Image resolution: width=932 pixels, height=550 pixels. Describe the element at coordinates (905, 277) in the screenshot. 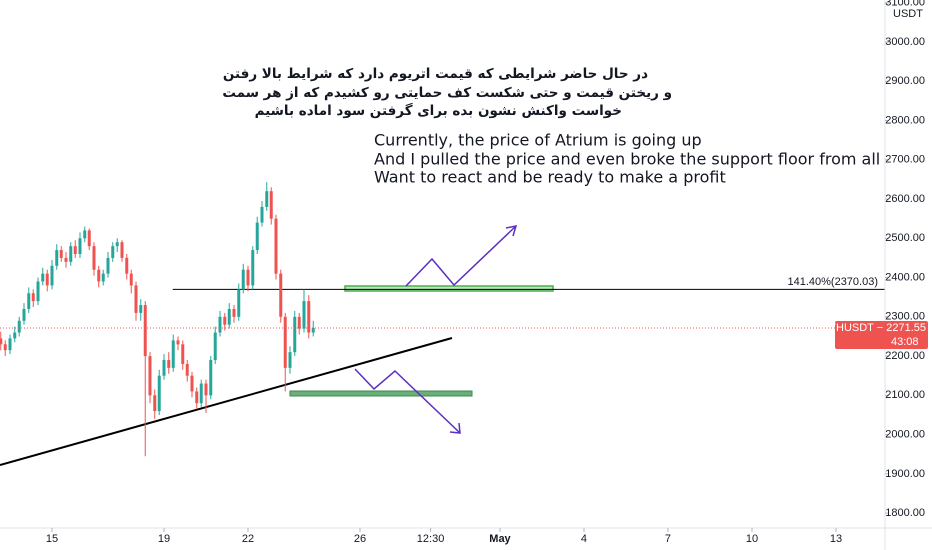

I see `y-tick-label: 2400.00` at that location.